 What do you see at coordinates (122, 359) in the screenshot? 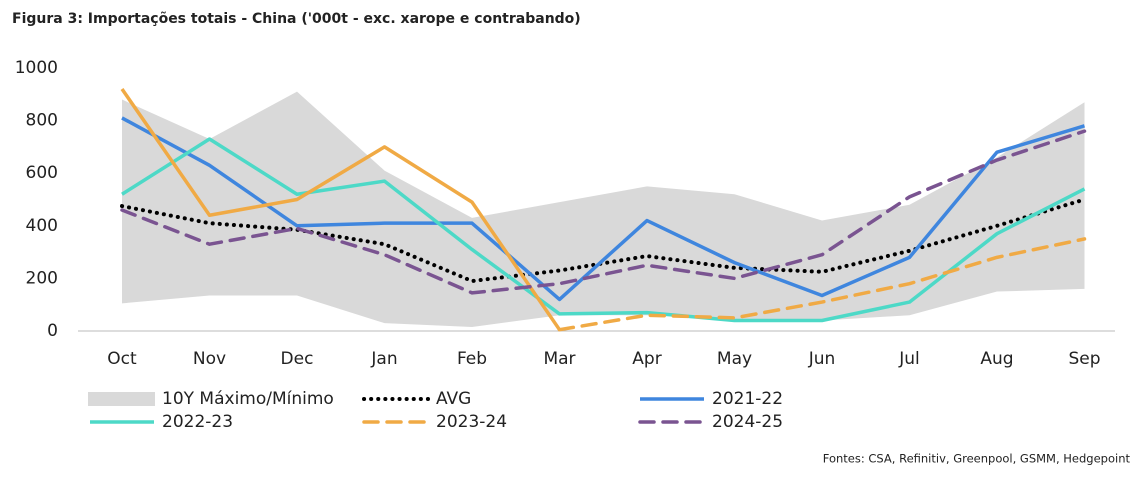
I see `x-tick-label: Oct` at bounding box center [122, 359].